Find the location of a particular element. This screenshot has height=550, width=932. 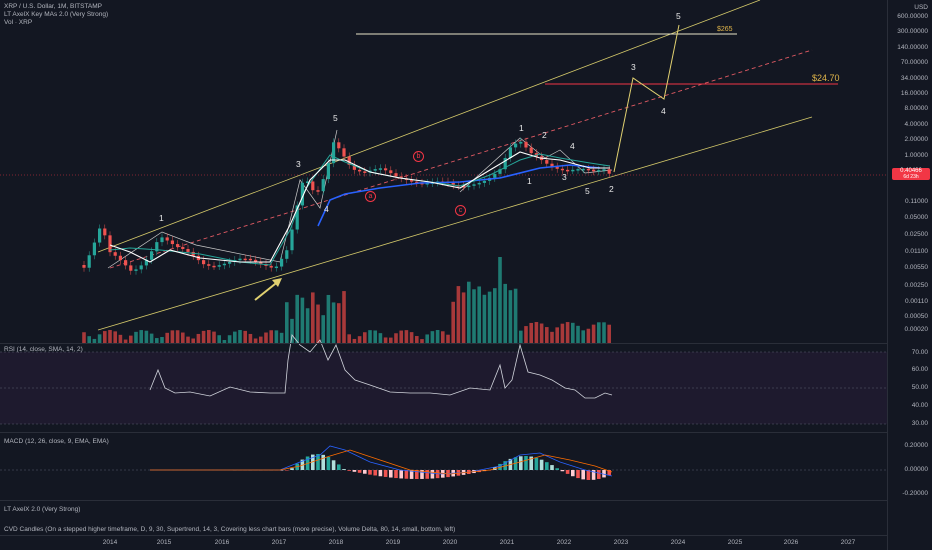

wave-path-second is located at coordinates (536, 165).